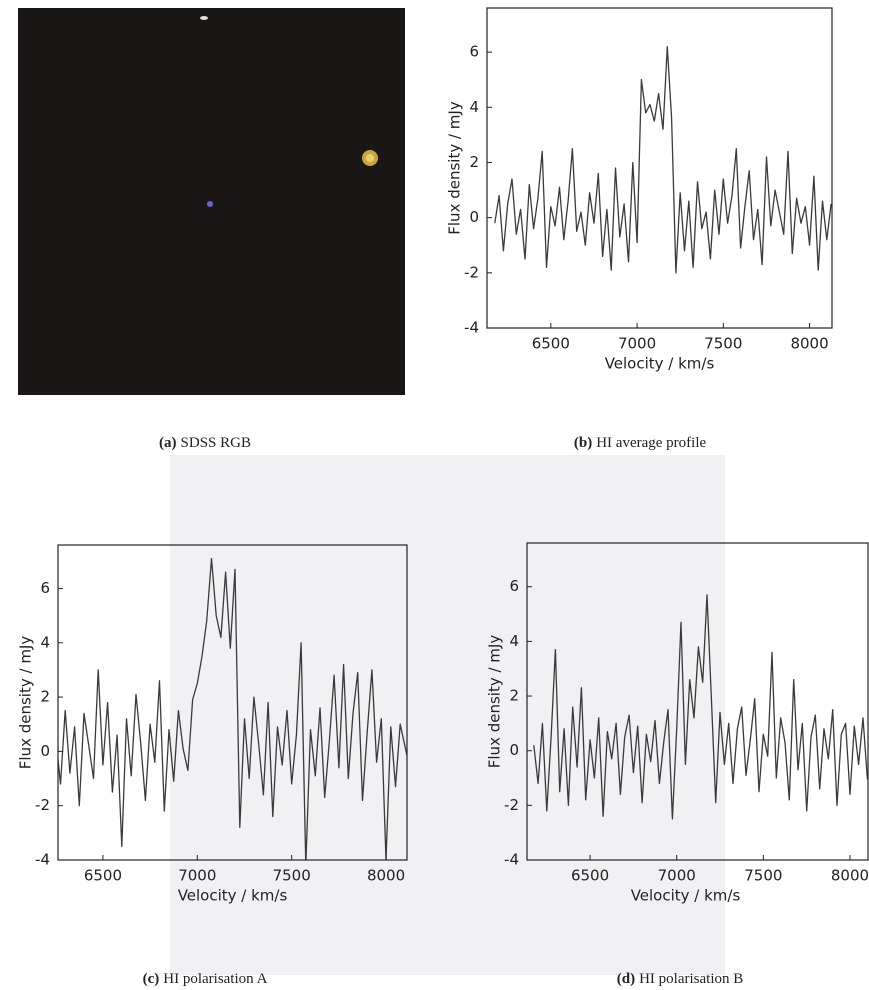  Describe the element at coordinates (168, 443) in the screenshot. I see `caption-label: (a)` at that location.